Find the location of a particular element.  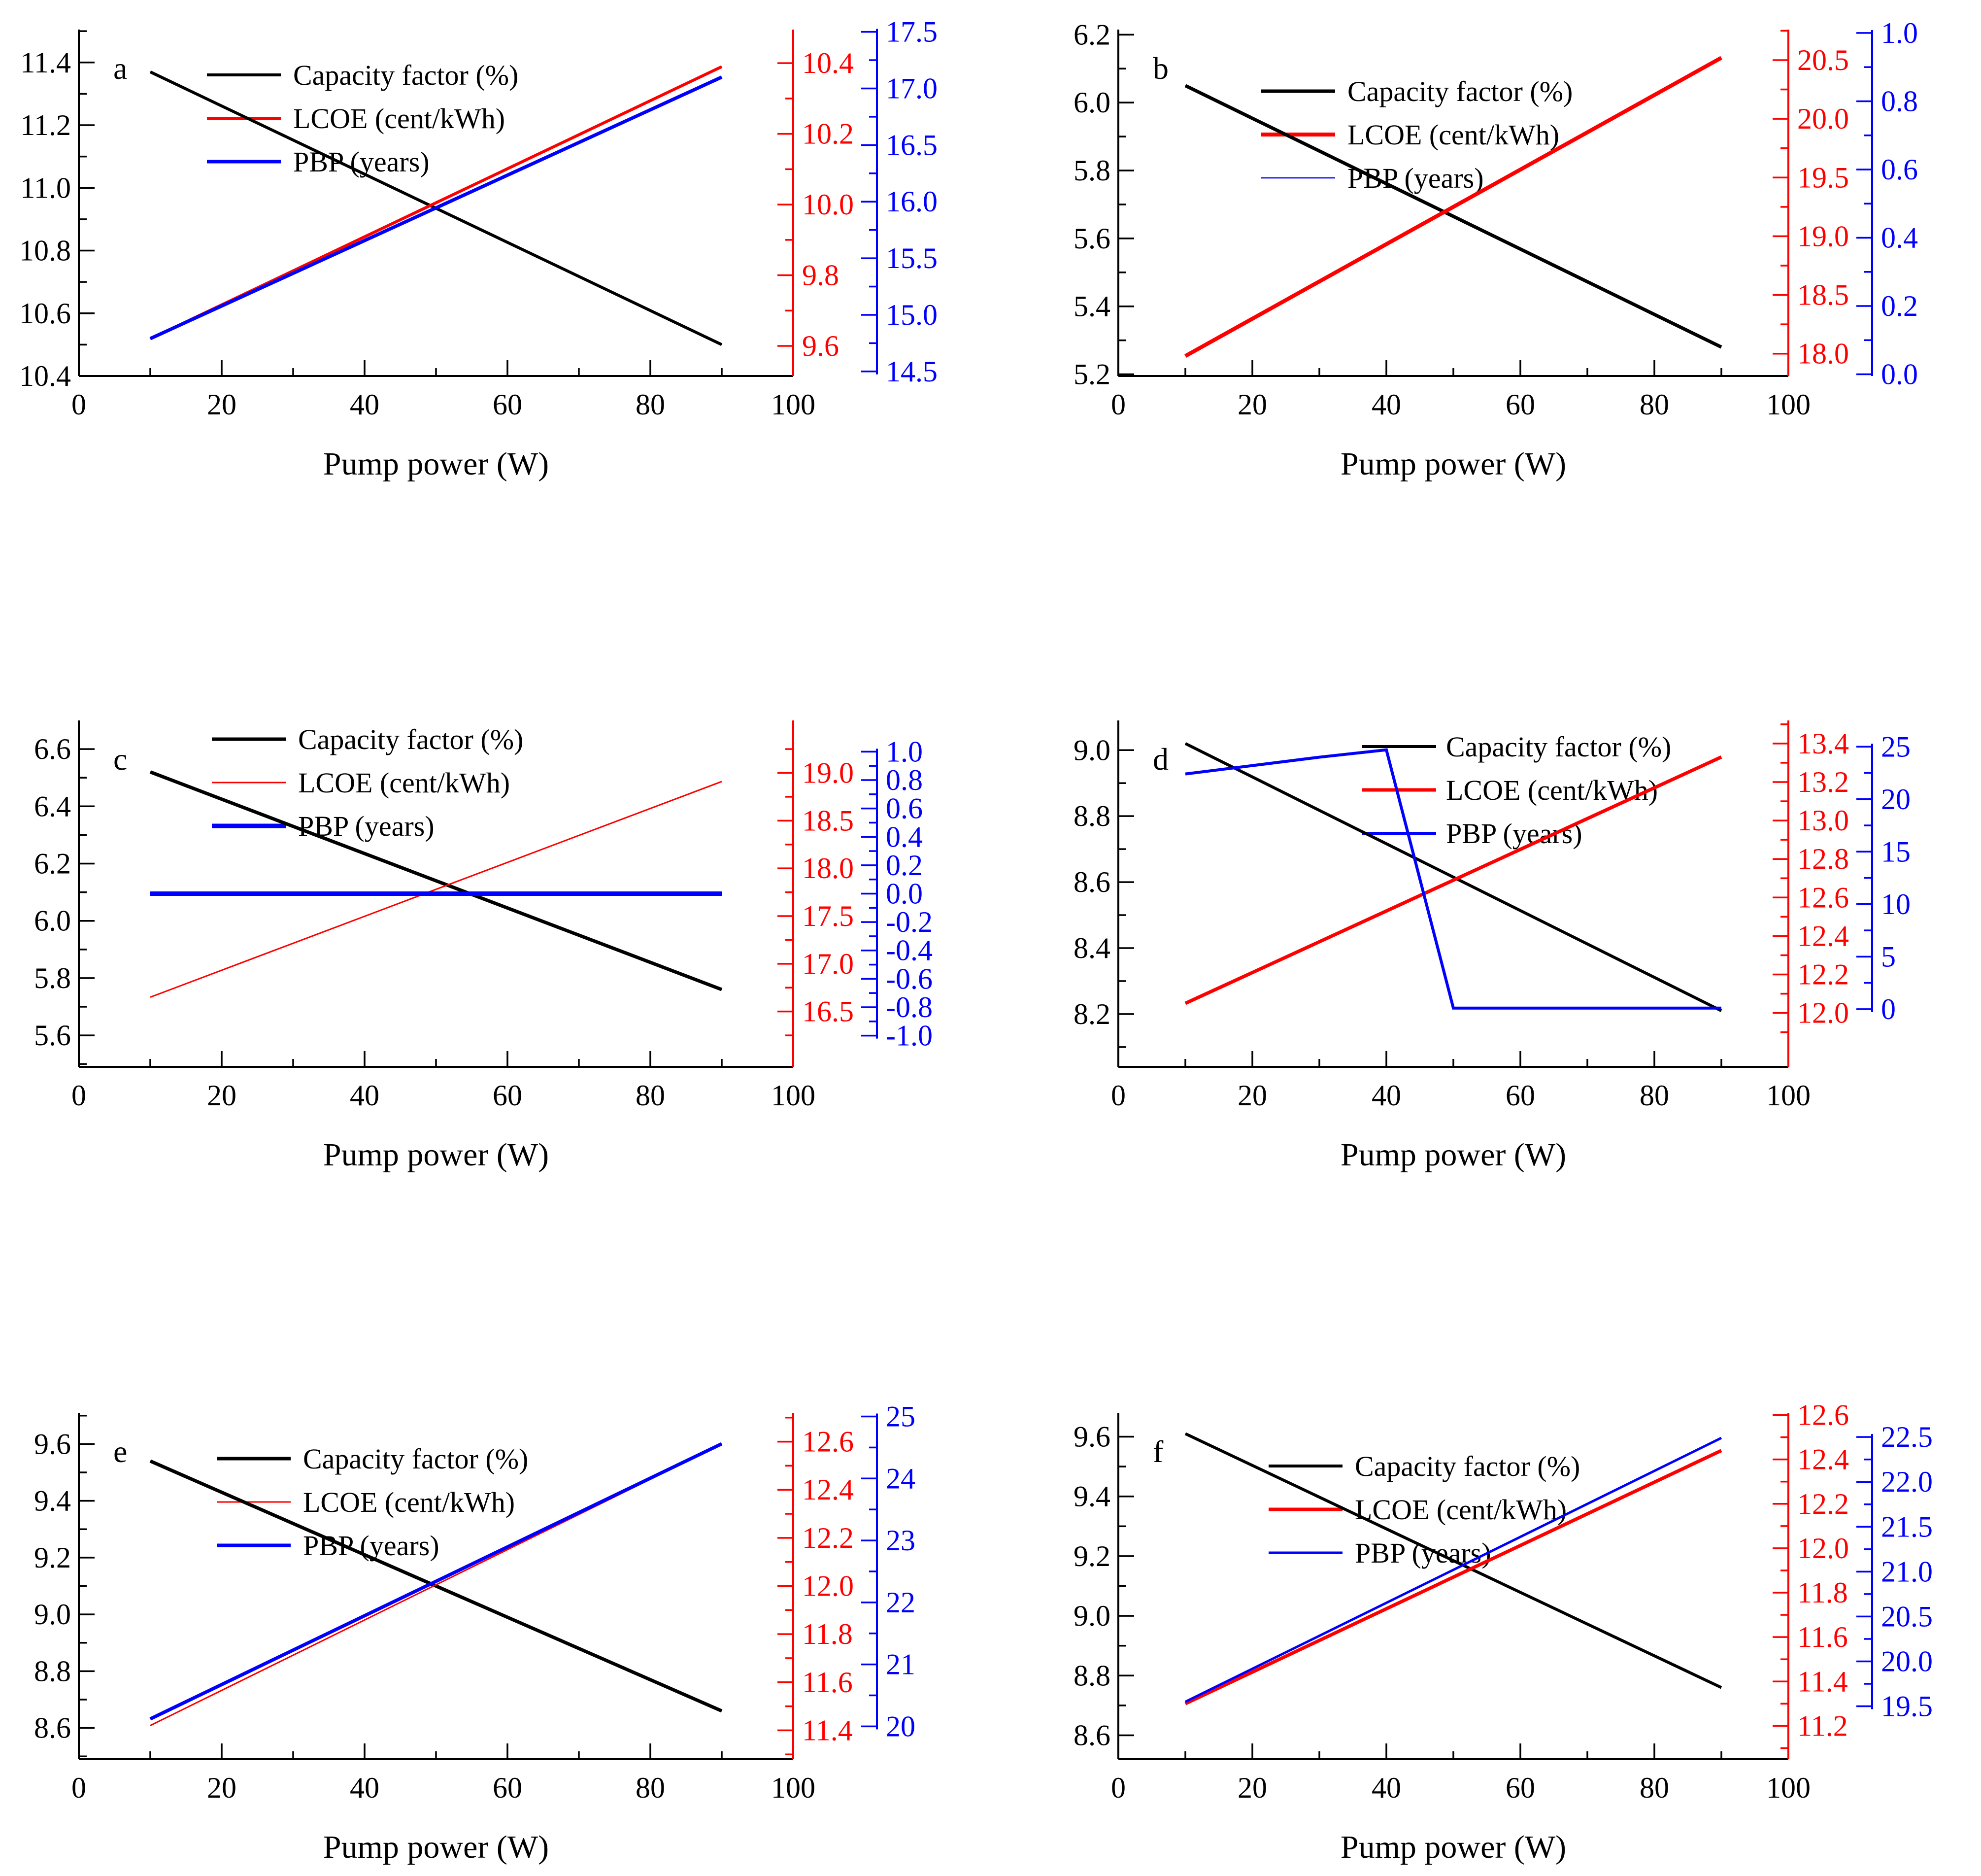

blue-tick-label: 17.0 is located at coordinates (912, 88).